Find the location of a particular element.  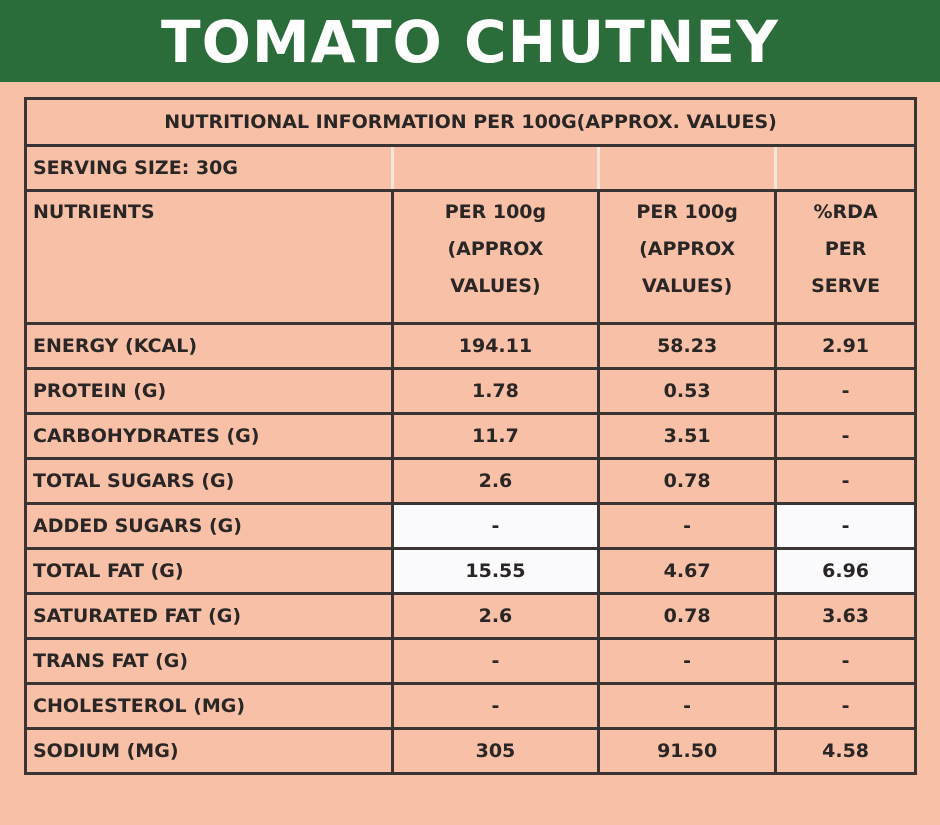

nutrient-name: CHOLESTEROL (MG) is located at coordinates (209, 706).